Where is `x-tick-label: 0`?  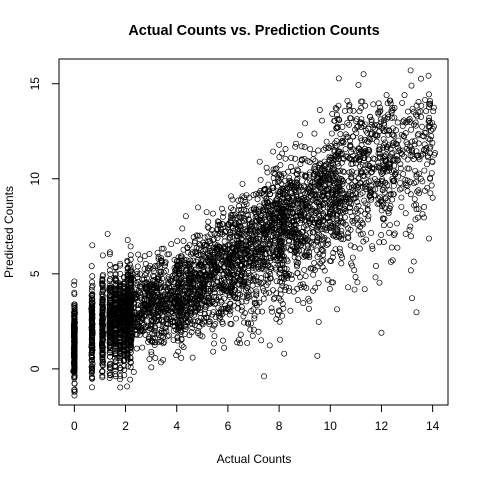 x-tick-label: 0 is located at coordinates (74, 426).